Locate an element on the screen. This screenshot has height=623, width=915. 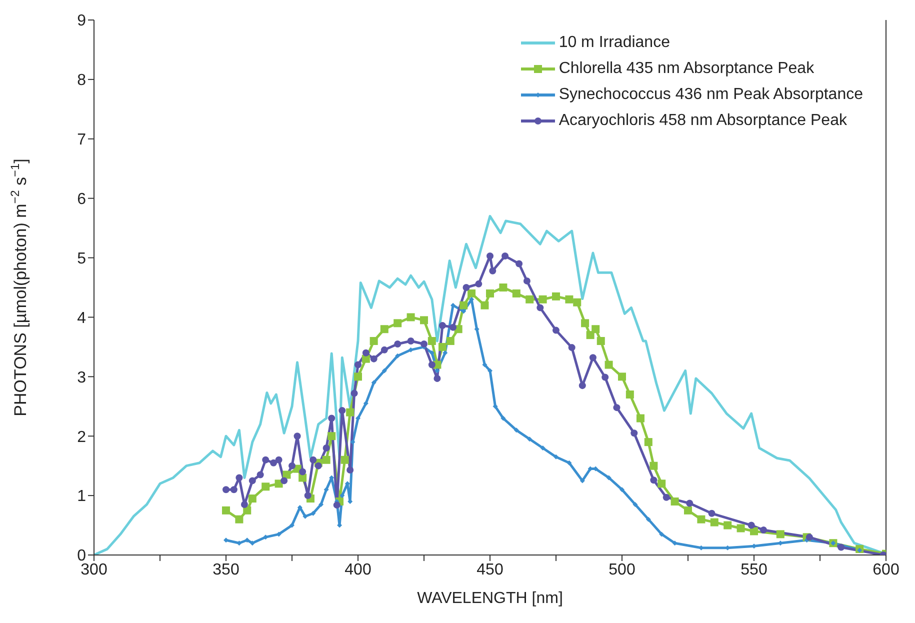
y-tick-label: 6 is located at coordinates (81, 199).